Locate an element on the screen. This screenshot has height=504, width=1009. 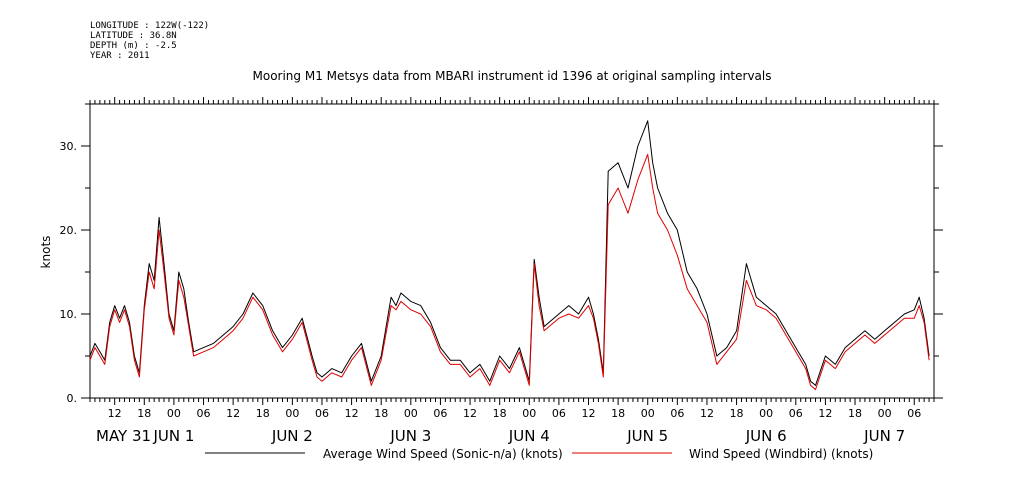
x-day-label: JUN 5 is located at coordinates (647, 436).